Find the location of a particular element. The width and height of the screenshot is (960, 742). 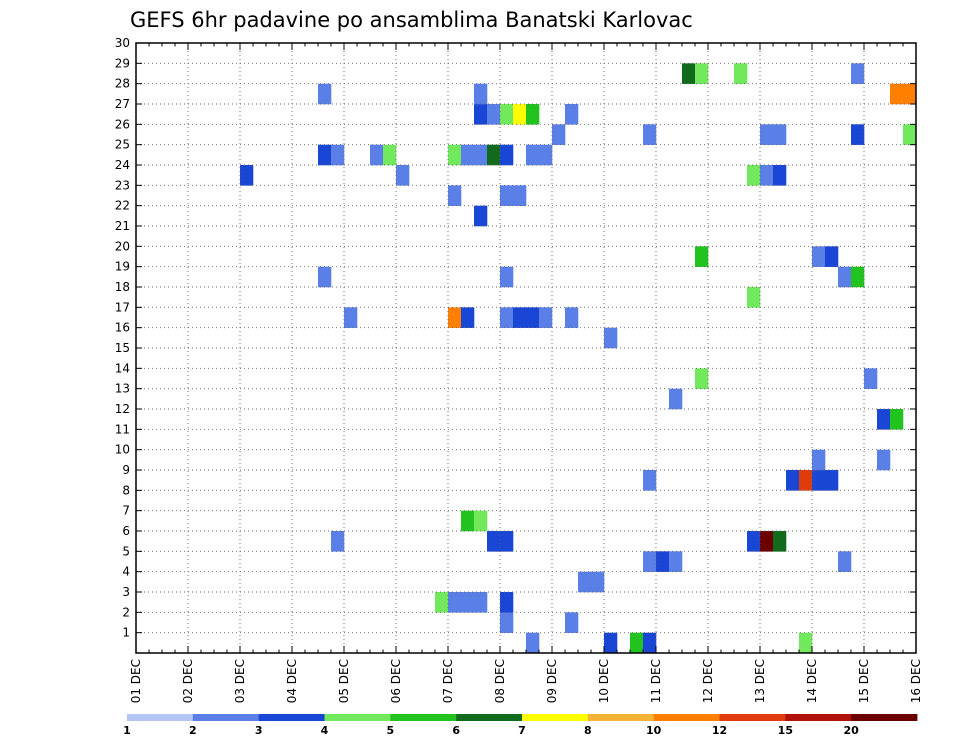

x-label-8: 09 DEC is located at coordinates (552, 681).